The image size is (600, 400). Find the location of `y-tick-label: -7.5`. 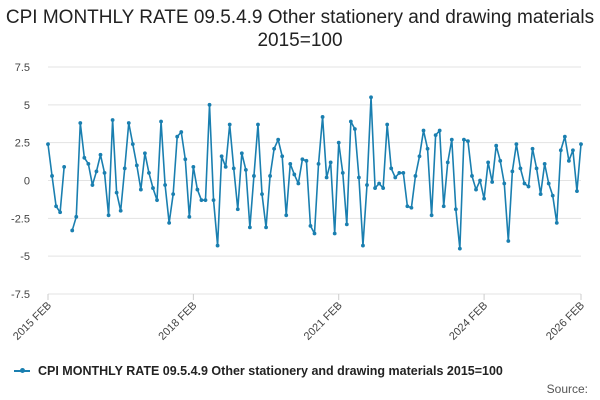

y-tick-label: -7.5 is located at coordinates (20, 295).